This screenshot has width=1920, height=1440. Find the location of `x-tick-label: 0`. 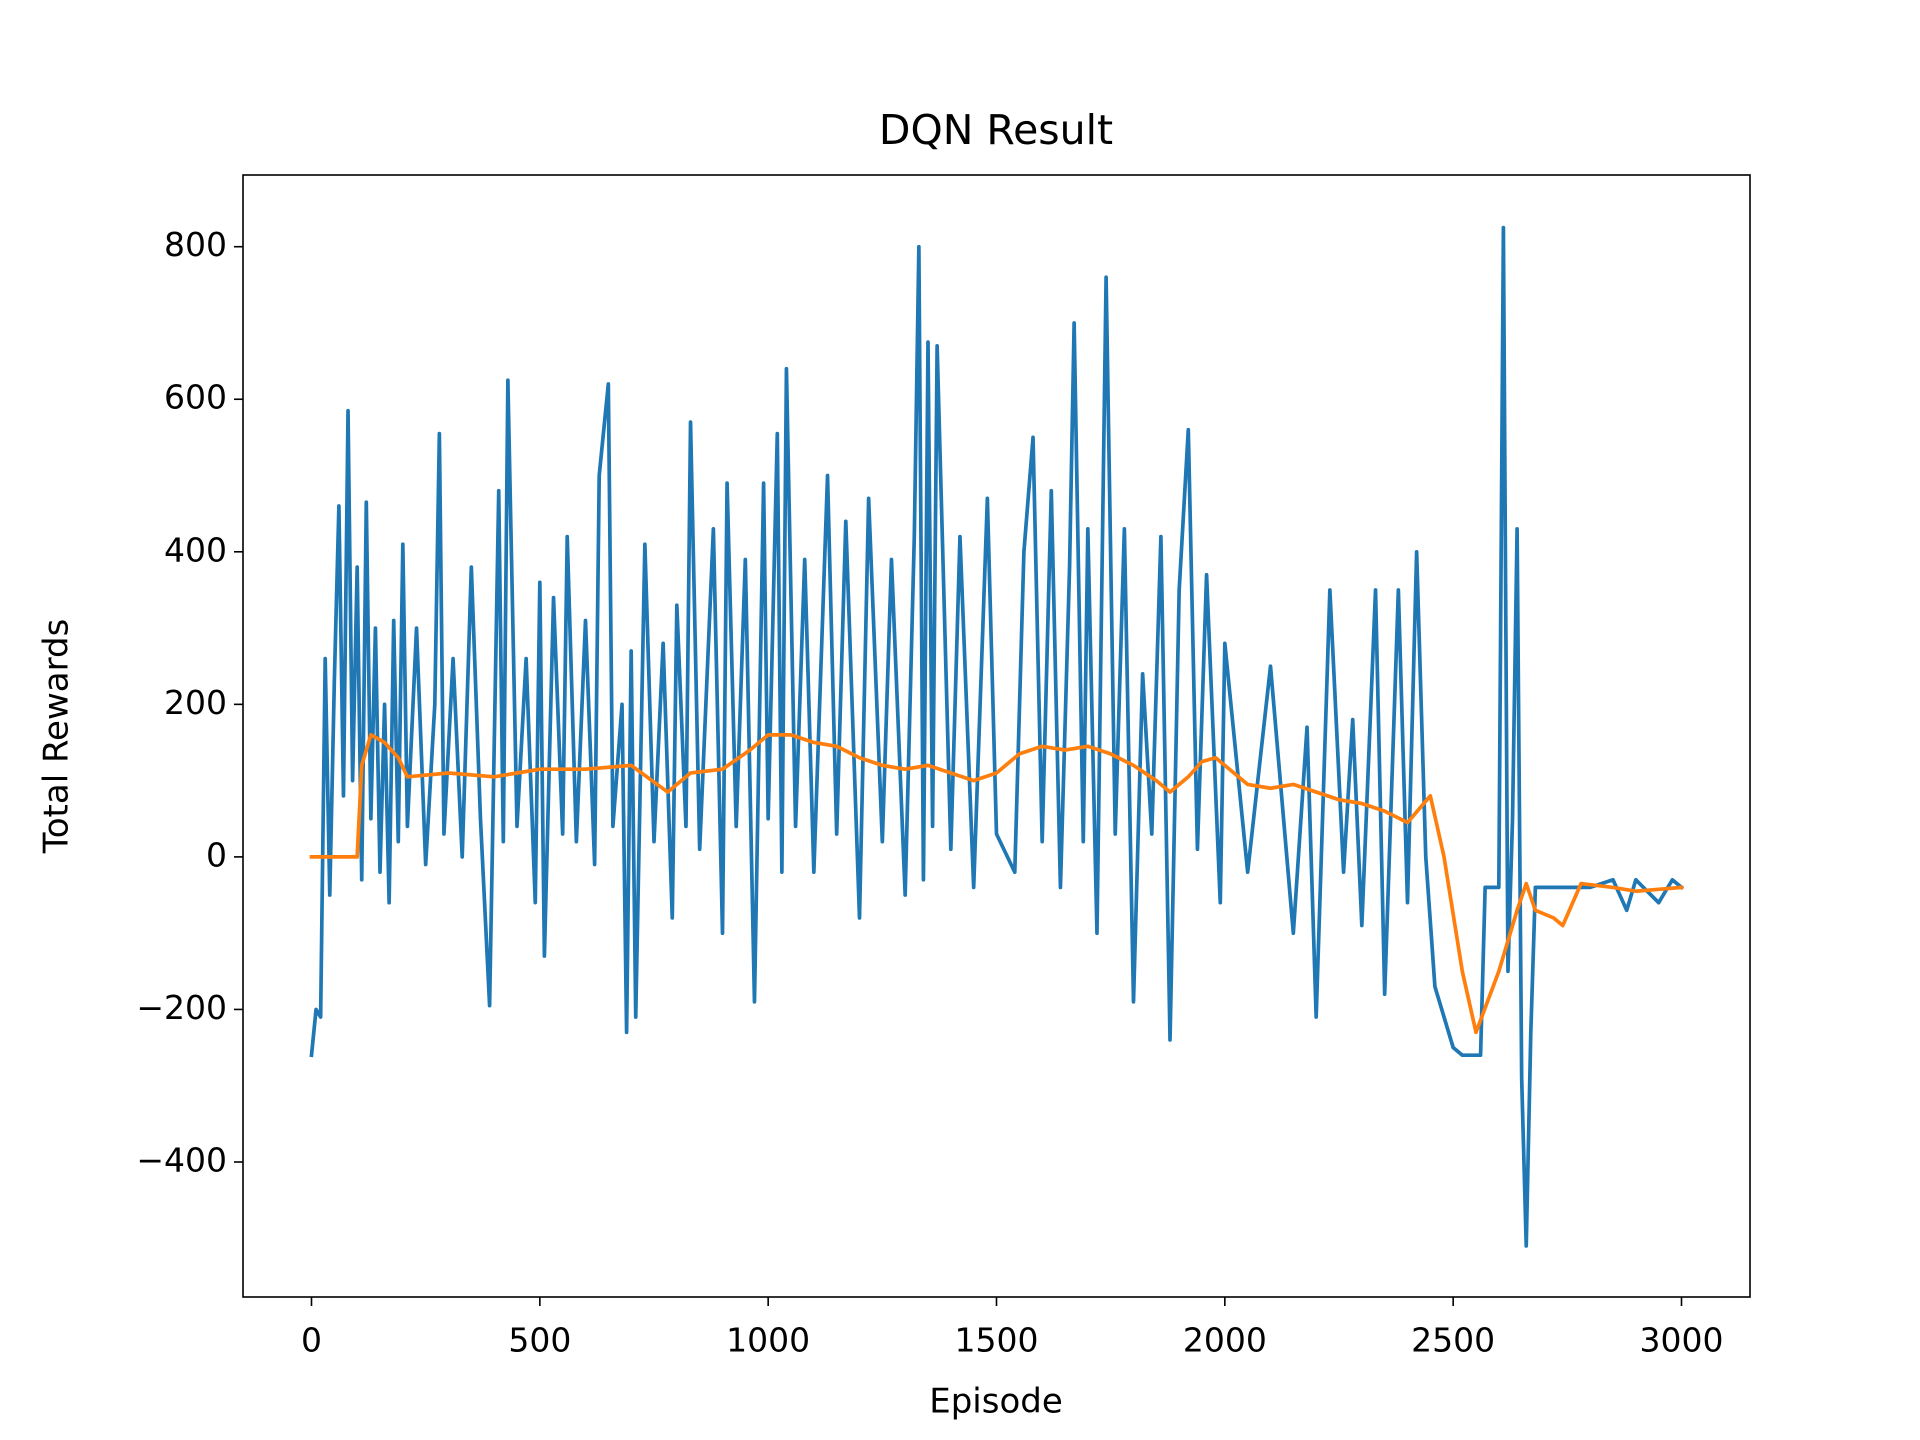

x-tick-label: 0 is located at coordinates (311, 1340).